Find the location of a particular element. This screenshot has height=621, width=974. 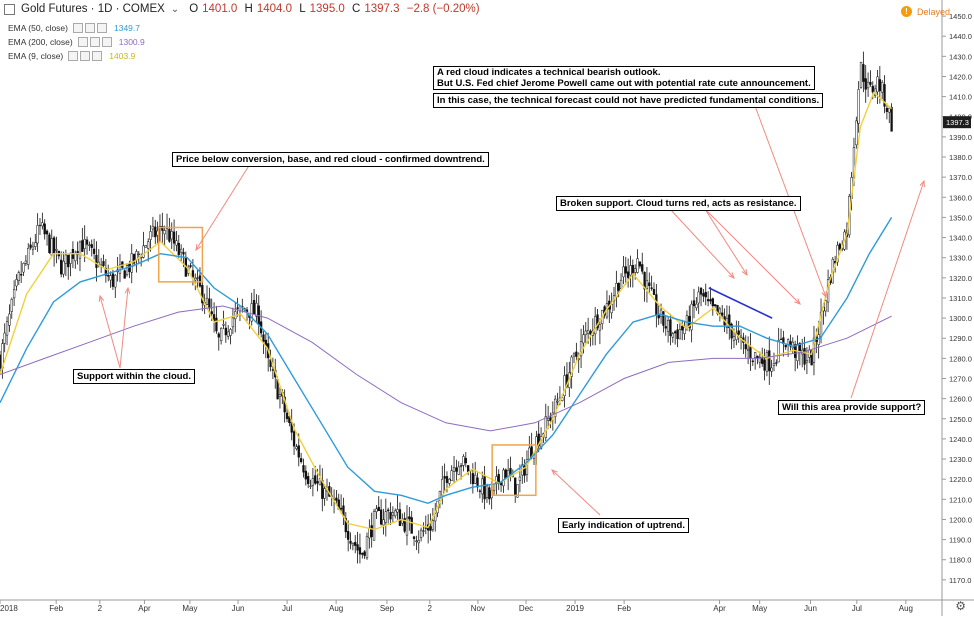

low-value: 1395.0 is located at coordinates (327, 9).